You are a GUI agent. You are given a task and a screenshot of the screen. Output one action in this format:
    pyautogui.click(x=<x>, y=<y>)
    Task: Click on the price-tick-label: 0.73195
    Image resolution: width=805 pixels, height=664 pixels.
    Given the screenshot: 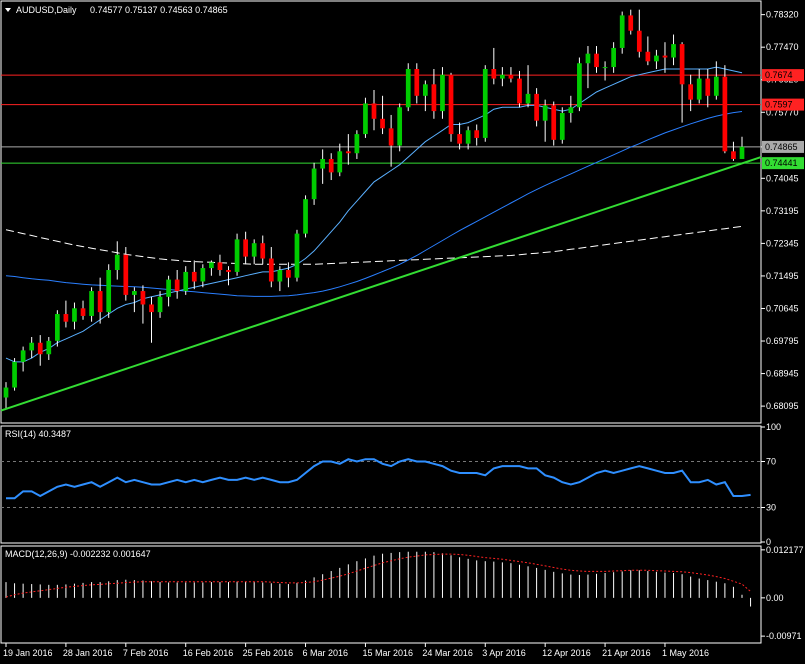 What is the action you would take?
    pyautogui.click(x=782, y=211)
    